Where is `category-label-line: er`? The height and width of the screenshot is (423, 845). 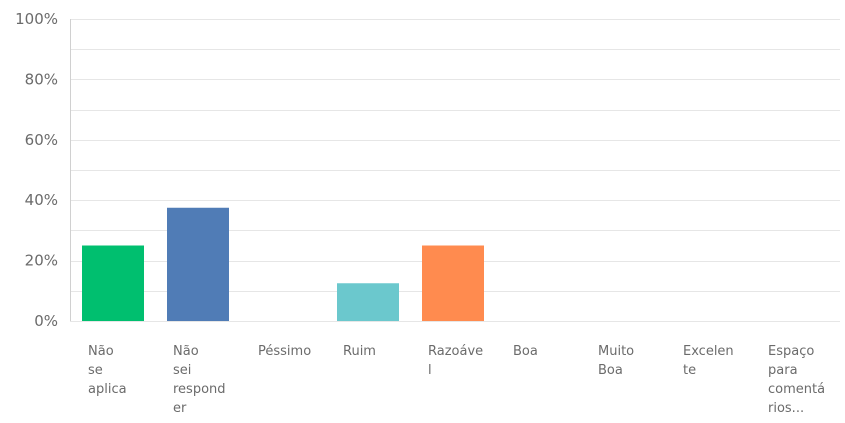
category-label-line: er is located at coordinates (180, 408).